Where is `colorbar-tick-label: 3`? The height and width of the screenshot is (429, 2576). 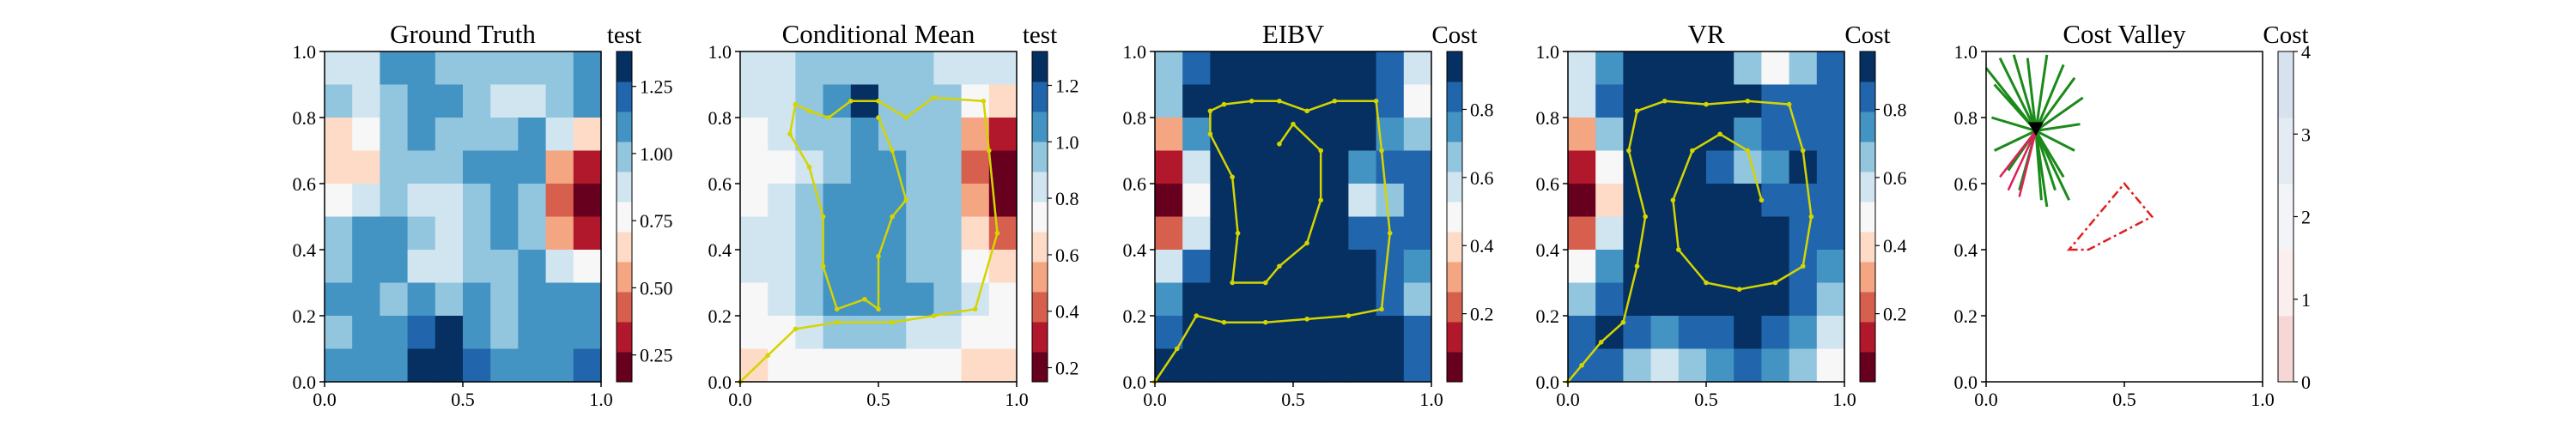
colorbar-tick-label: 3 is located at coordinates (2306, 134).